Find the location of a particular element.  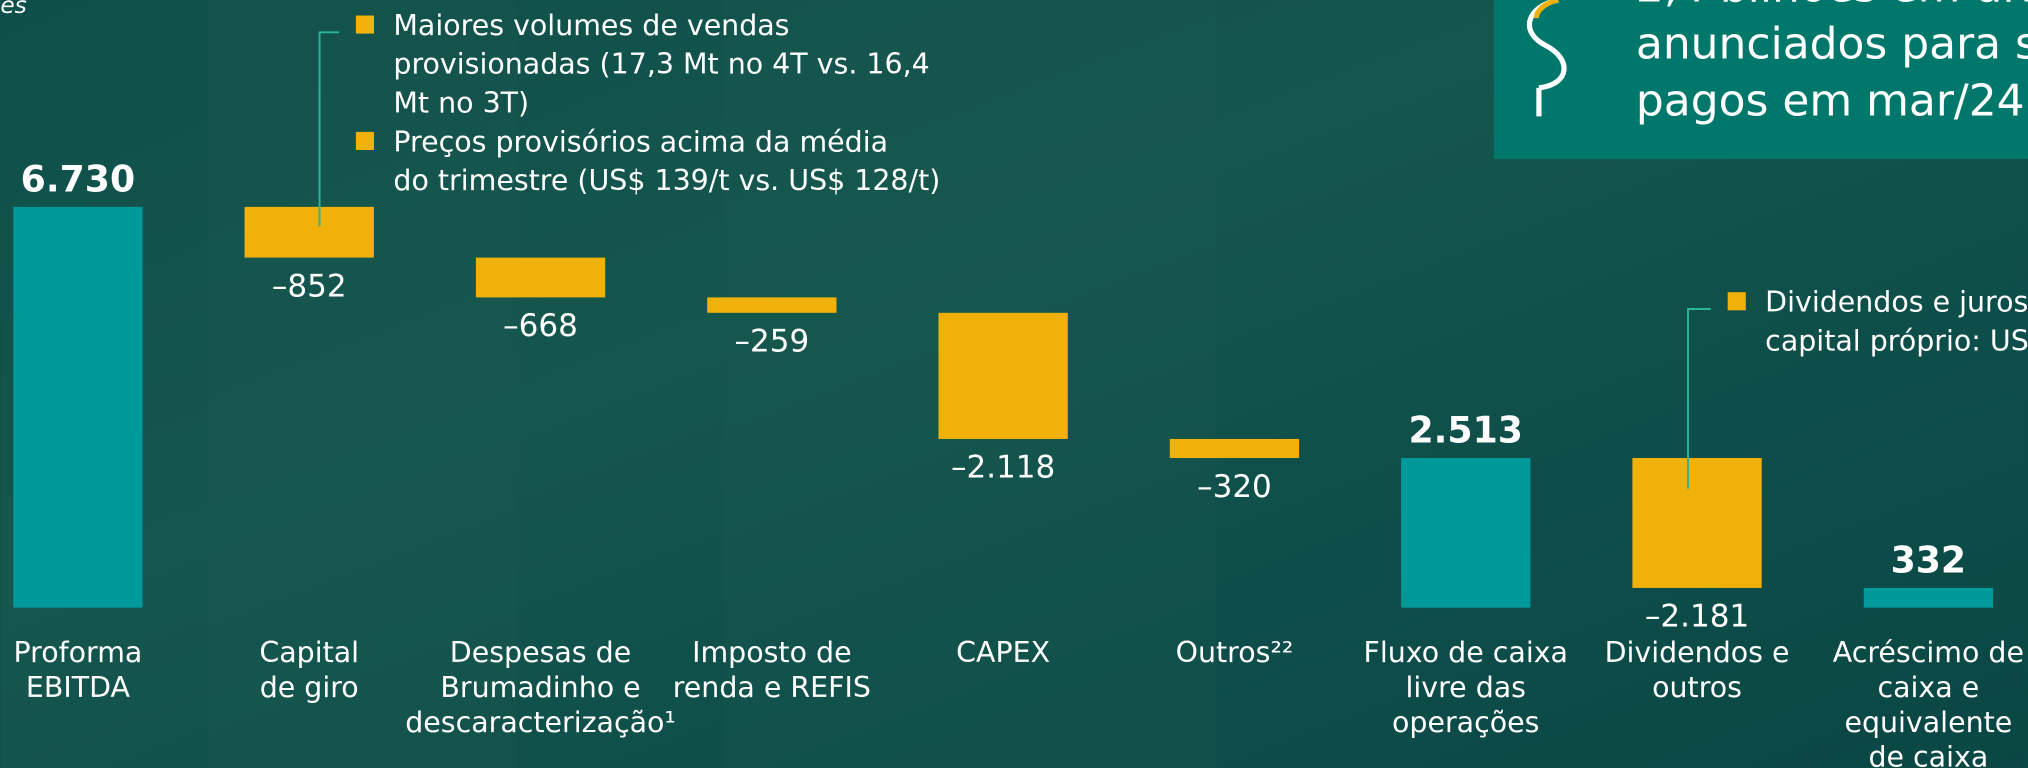

callout-line: 2,4 bilhões em divi is located at coordinates (1832, 6).